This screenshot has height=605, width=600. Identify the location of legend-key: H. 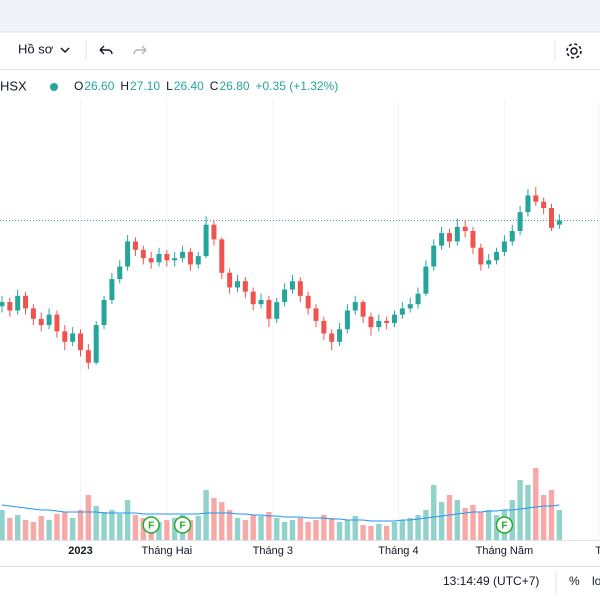
(124, 86).